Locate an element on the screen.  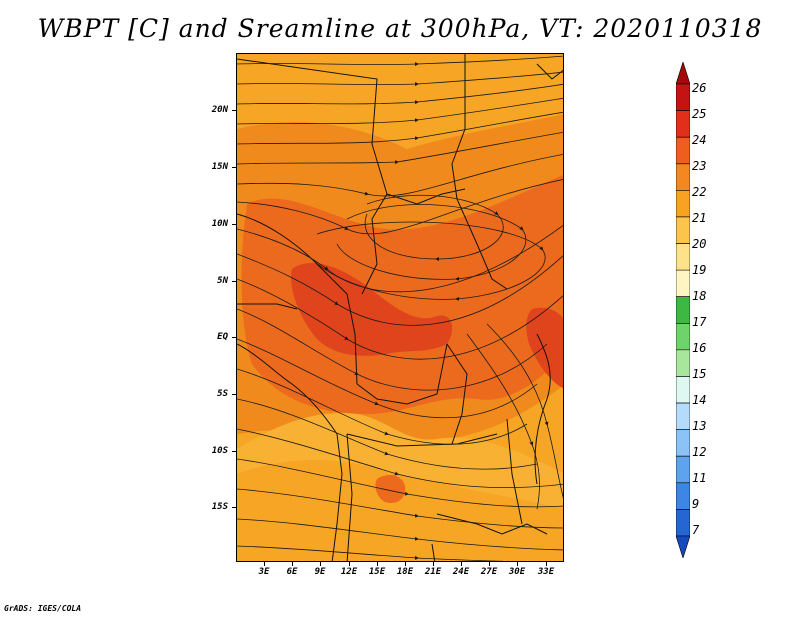
colorbar is located at coordinates (683, 310).